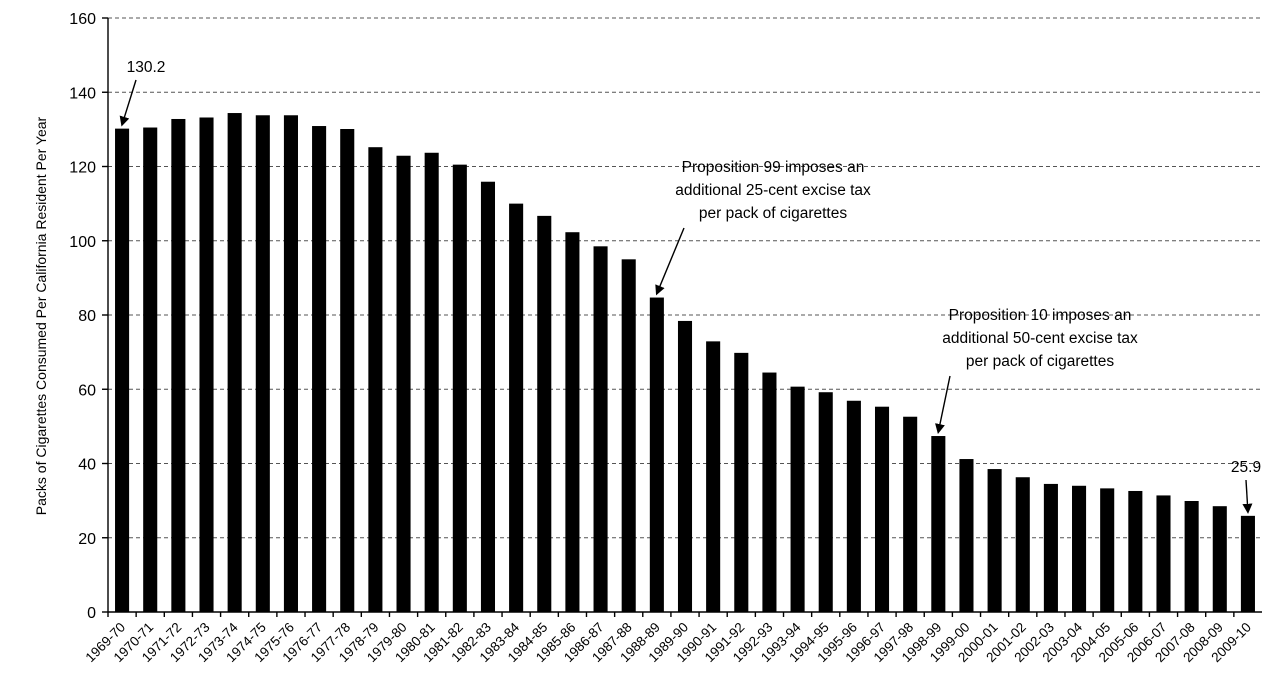  I want to click on y-tick-label: 160, so click(82, 19).